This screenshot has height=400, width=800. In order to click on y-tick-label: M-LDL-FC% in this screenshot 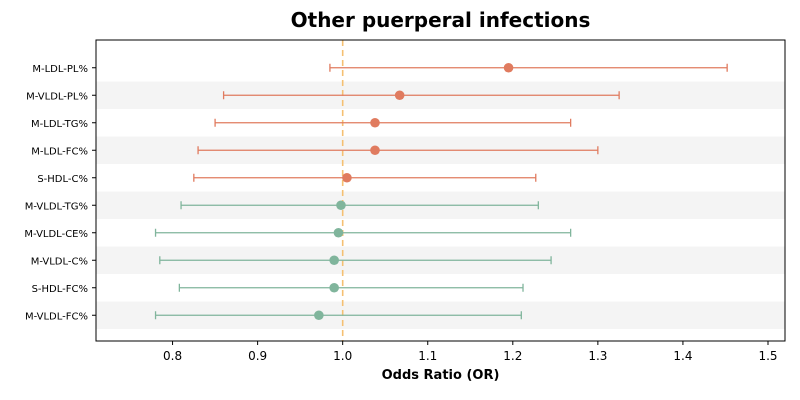, I will do `click(59, 151)`.